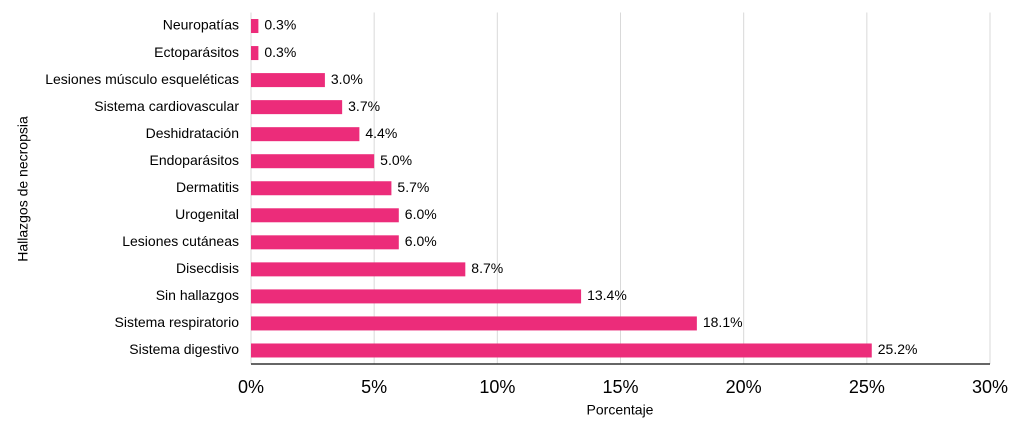 Image resolution: width=1024 pixels, height=435 pixels. What do you see at coordinates (23, 189) in the screenshot?
I see `y-axis-title: Hallazgos de necropsia` at bounding box center [23, 189].